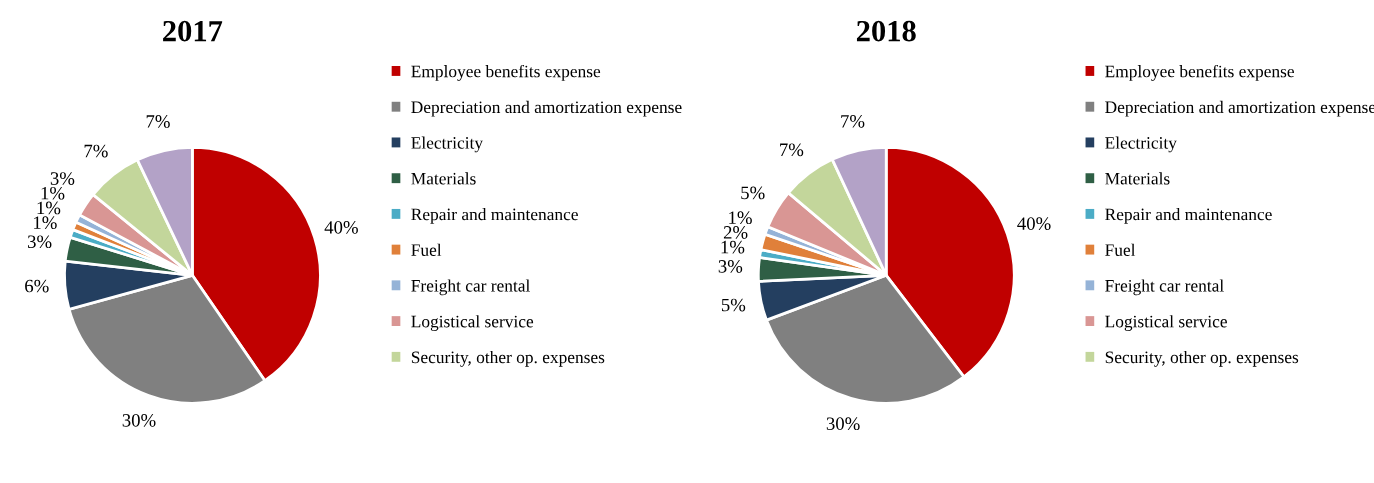  Describe the element at coordinates (37, 286) in the screenshot. I see `data-label: 6%` at that location.